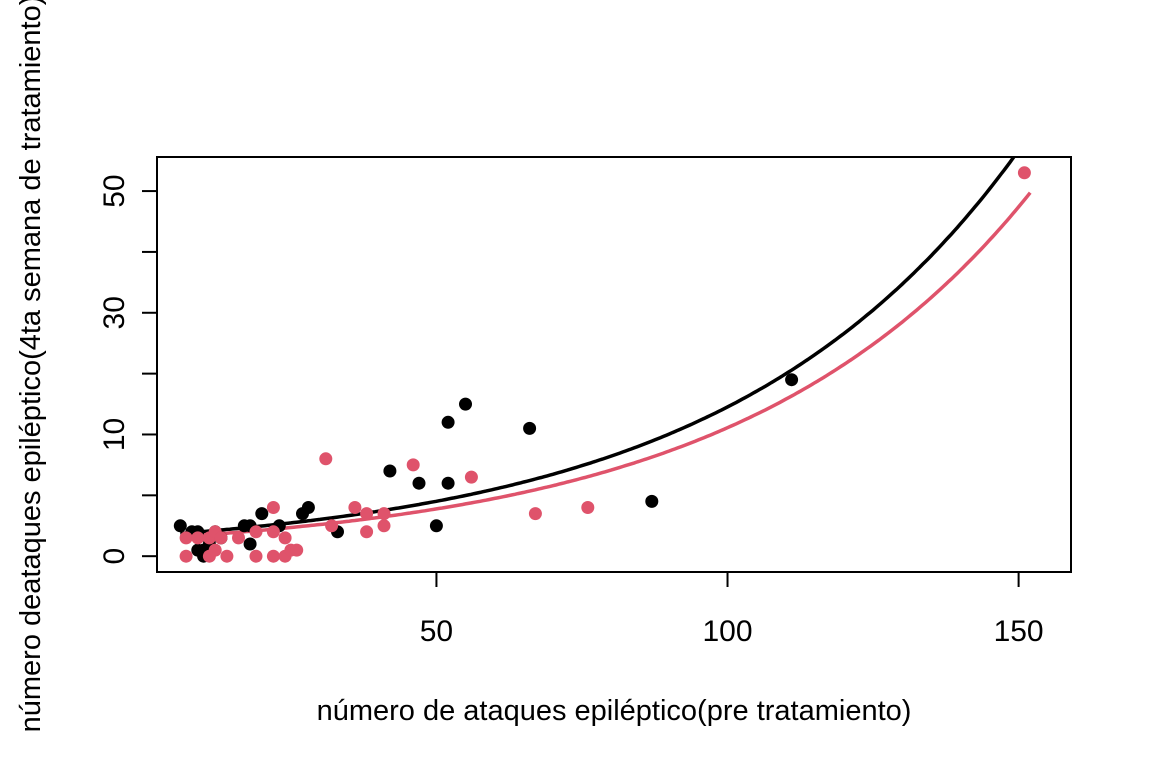 Image resolution: width=1152 pixels, height=768 pixels. What do you see at coordinates (114, 312) in the screenshot?
I see `y-tick-label: 30` at bounding box center [114, 312].